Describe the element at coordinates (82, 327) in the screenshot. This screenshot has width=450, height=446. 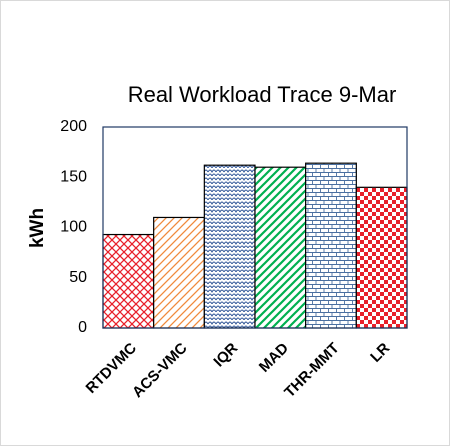
I see `y-tick-label: 0` at that location.